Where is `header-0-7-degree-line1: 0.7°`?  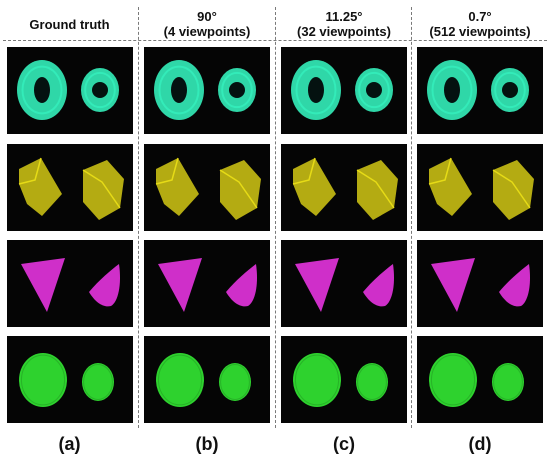
header-0-7-degree-line1: 0.7° is located at coordinates (480, 16).